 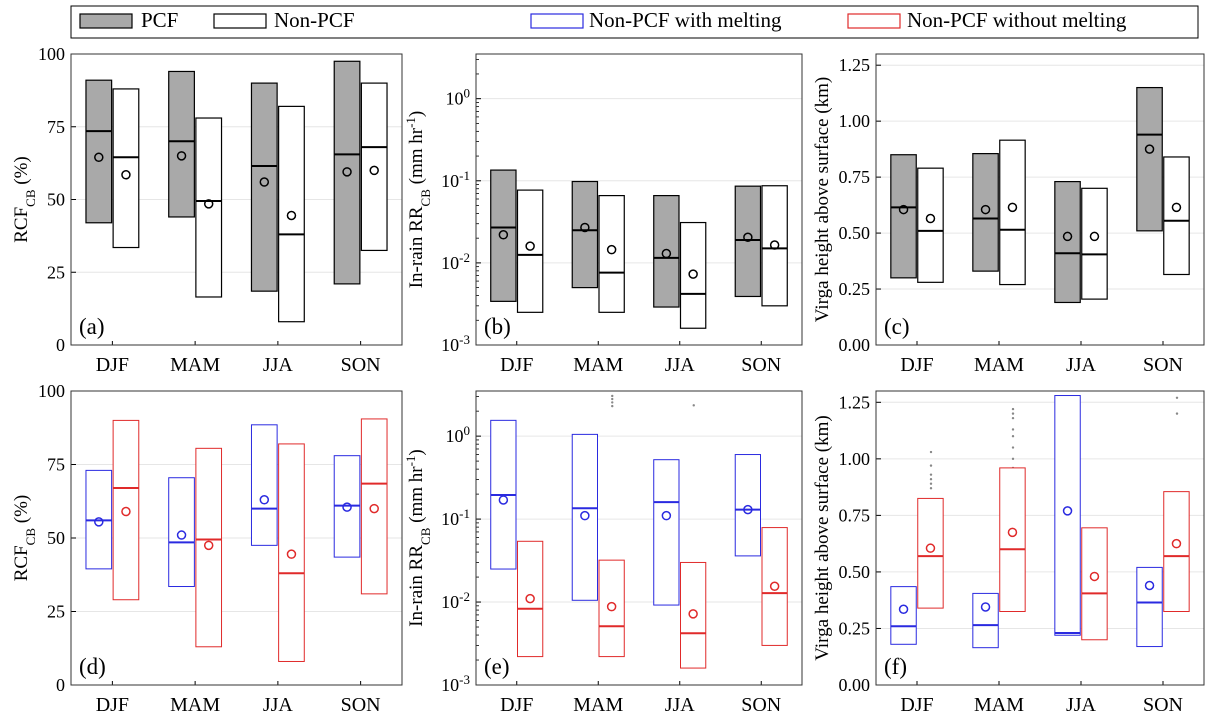 What do you see at coordinates (455, 684) in the screenshot?
I see `y-tick-label: 10⁻³` at bounding box center [455, 684].